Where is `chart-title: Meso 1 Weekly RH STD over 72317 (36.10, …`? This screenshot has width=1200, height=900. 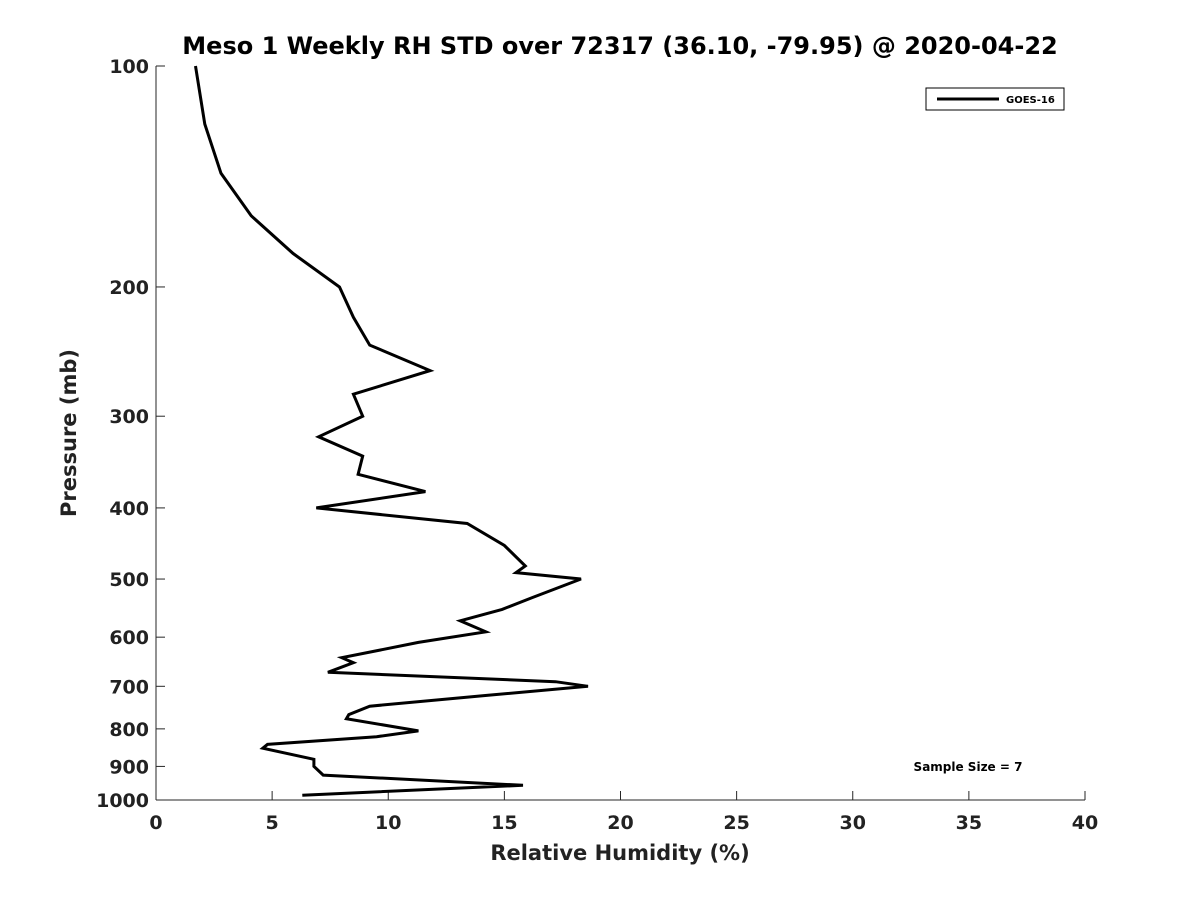
chart-title: Meso 1 Weekly RH STD over 72317 (36.10, … is located at coordinates (619, 46).